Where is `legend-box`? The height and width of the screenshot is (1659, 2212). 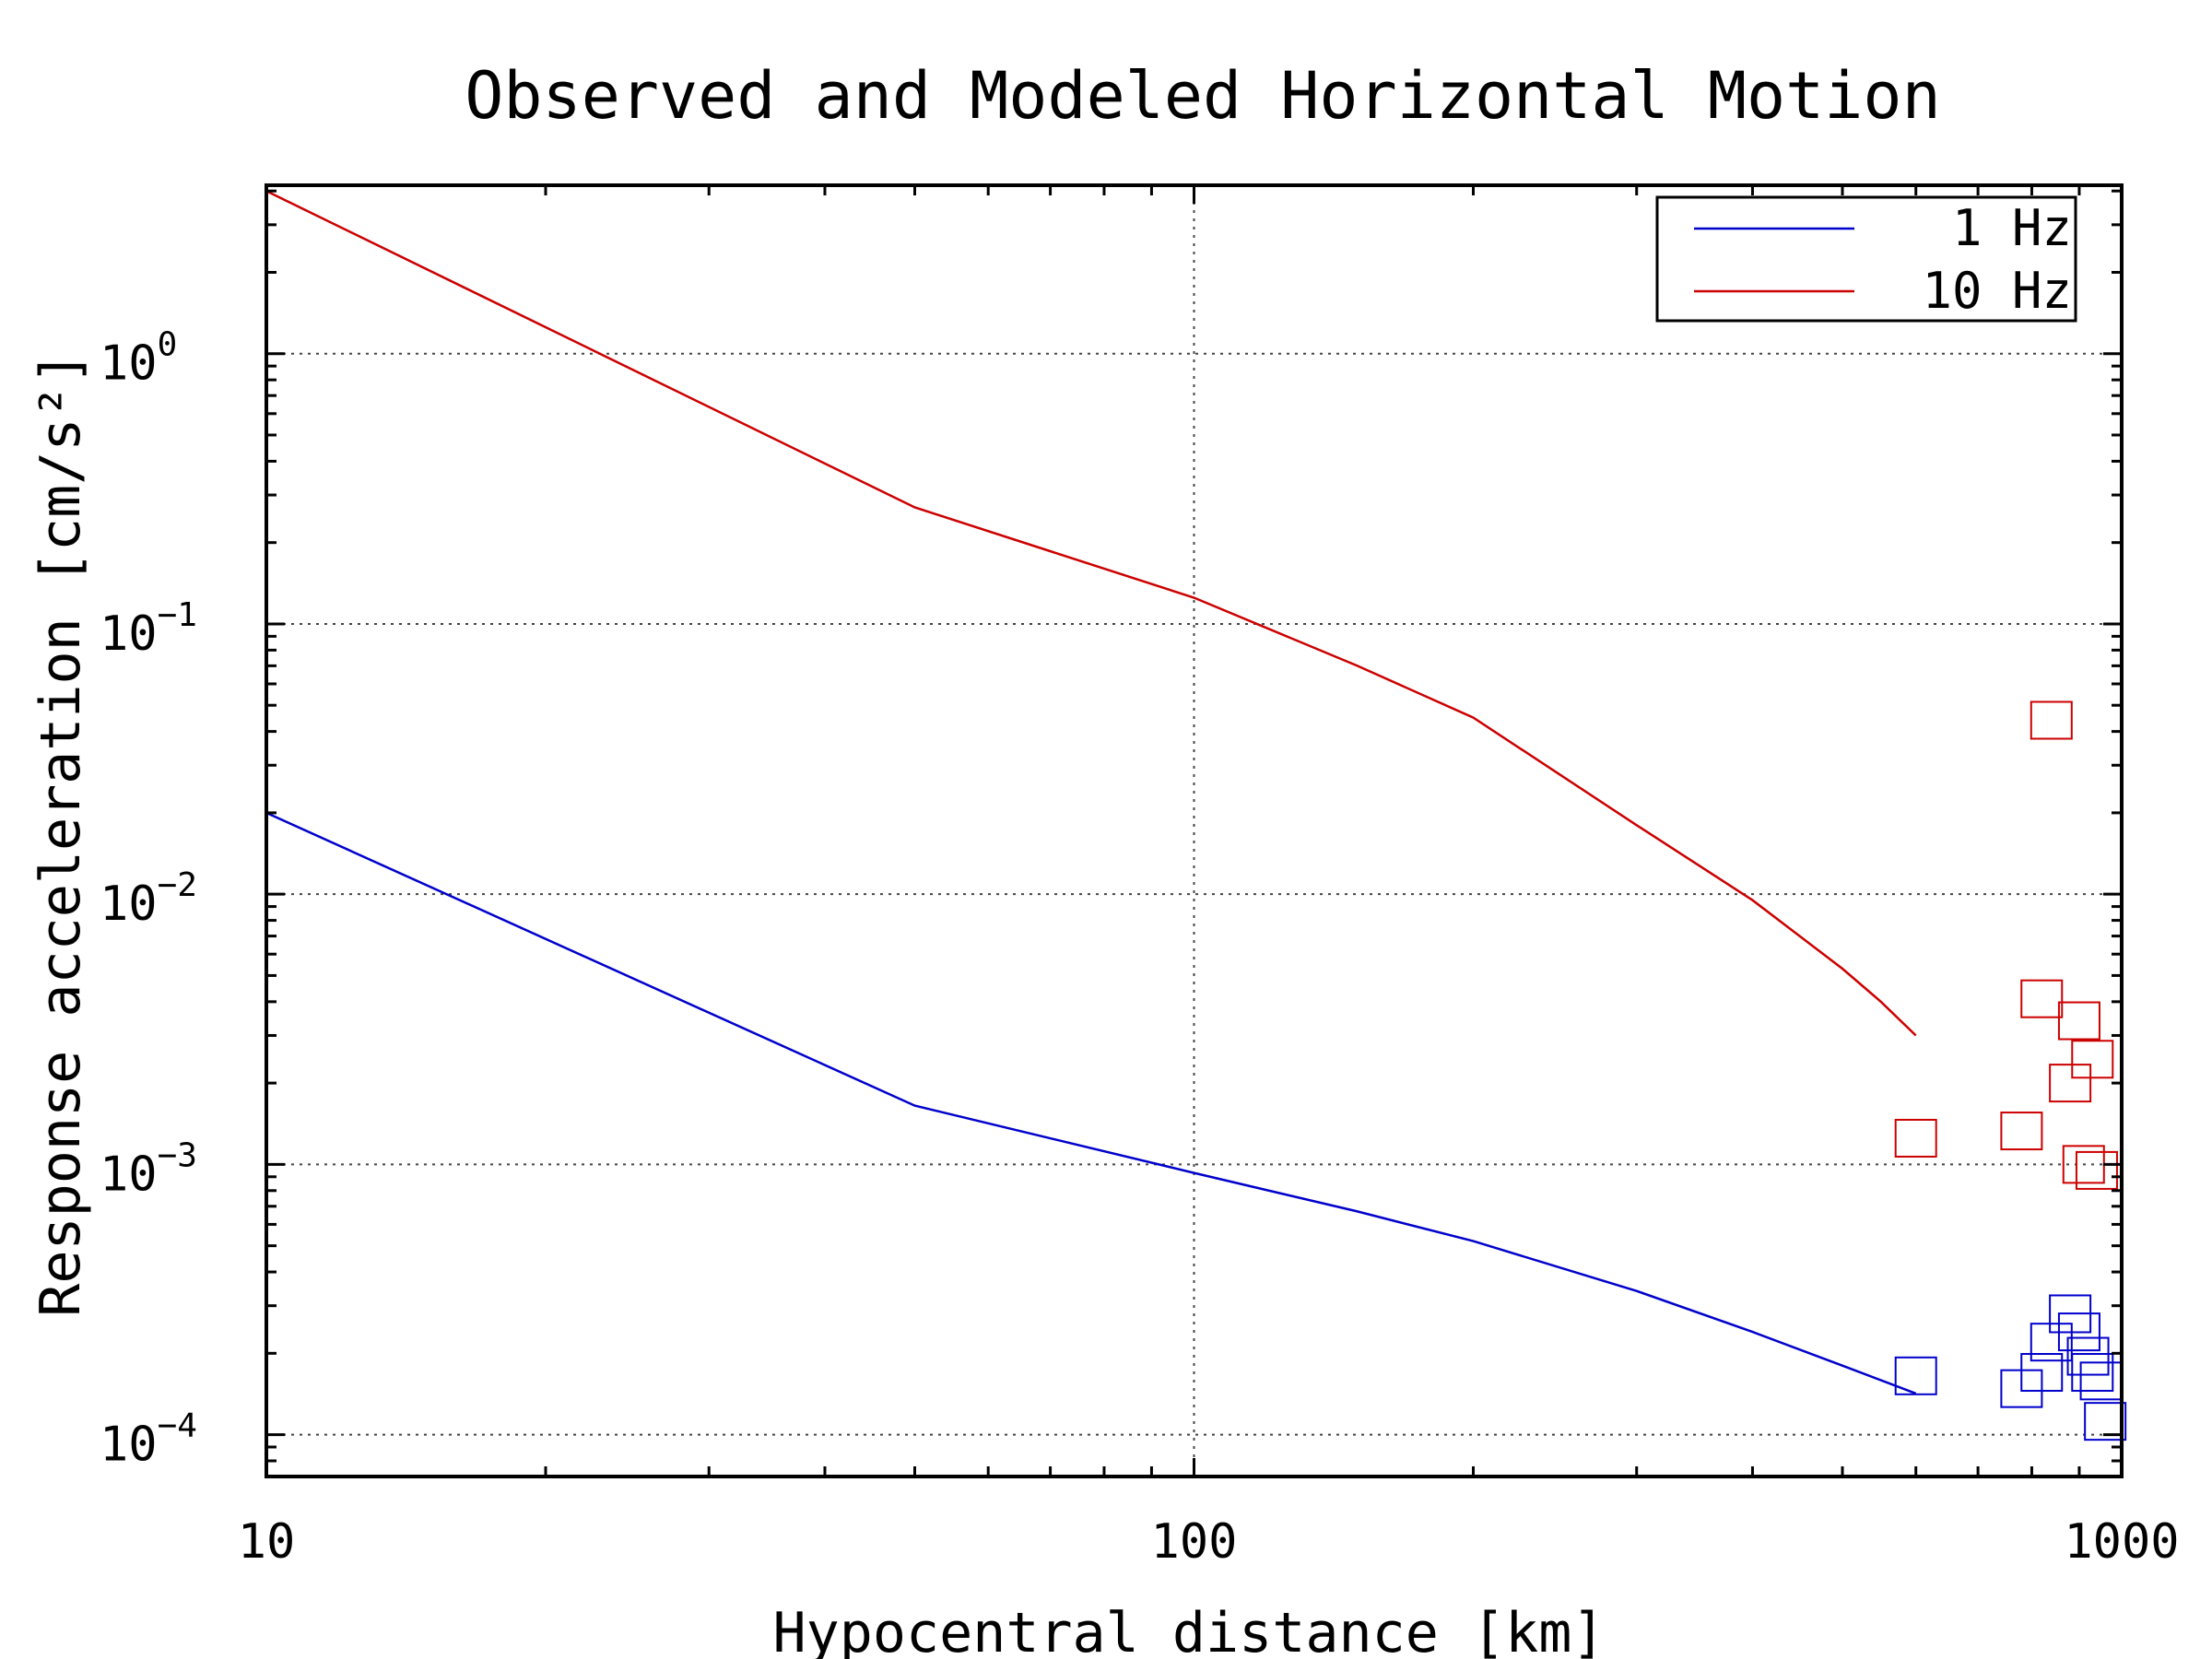
legend-box is located at coordinates (1866, 259).